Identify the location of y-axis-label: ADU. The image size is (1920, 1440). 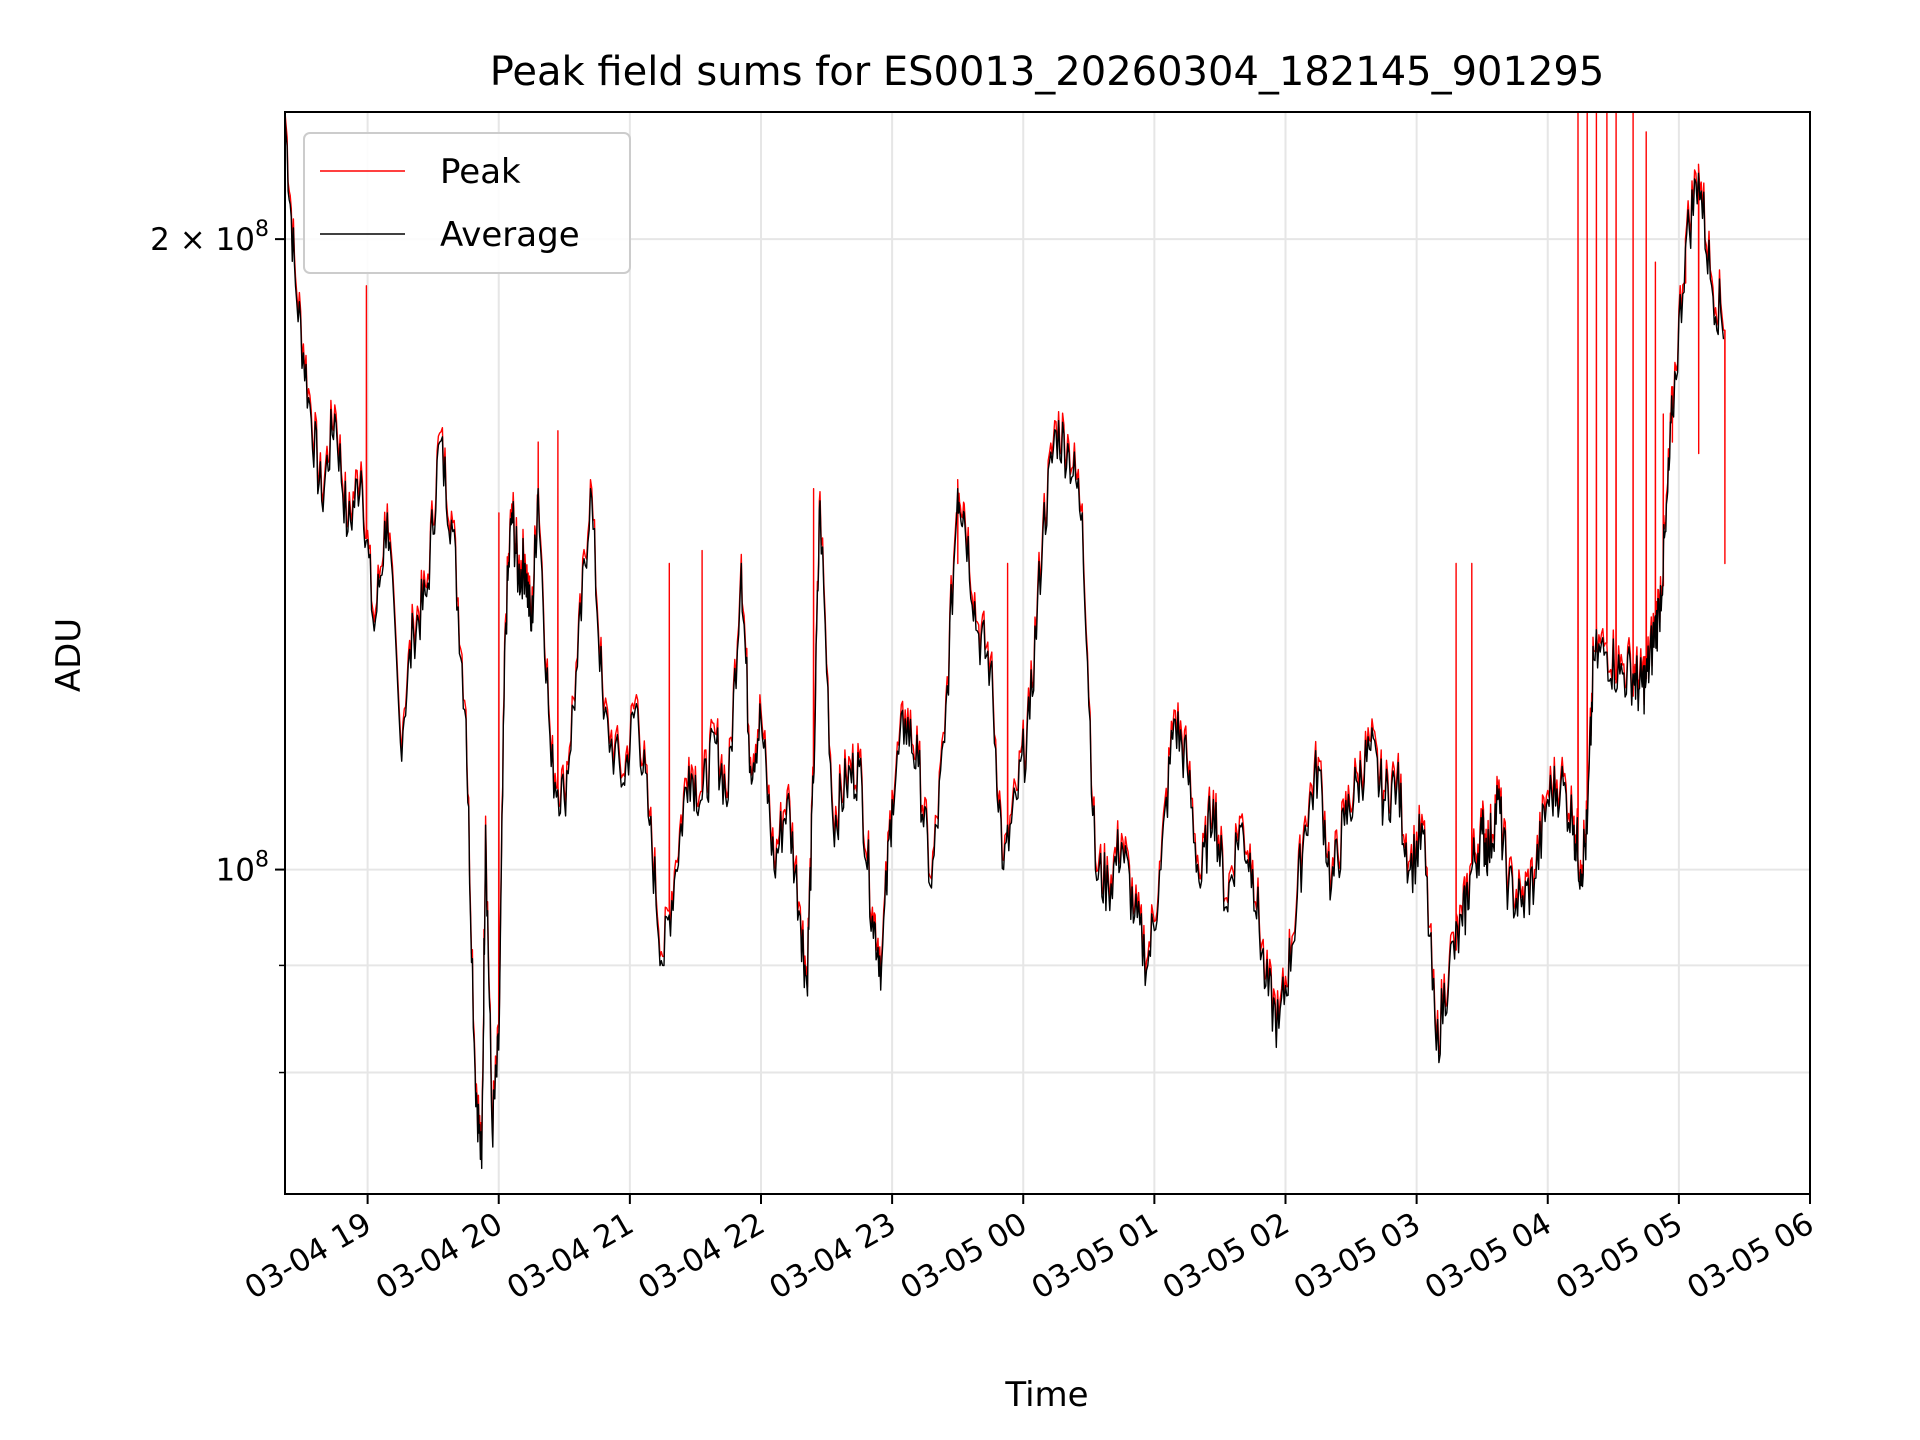
(69, 655).